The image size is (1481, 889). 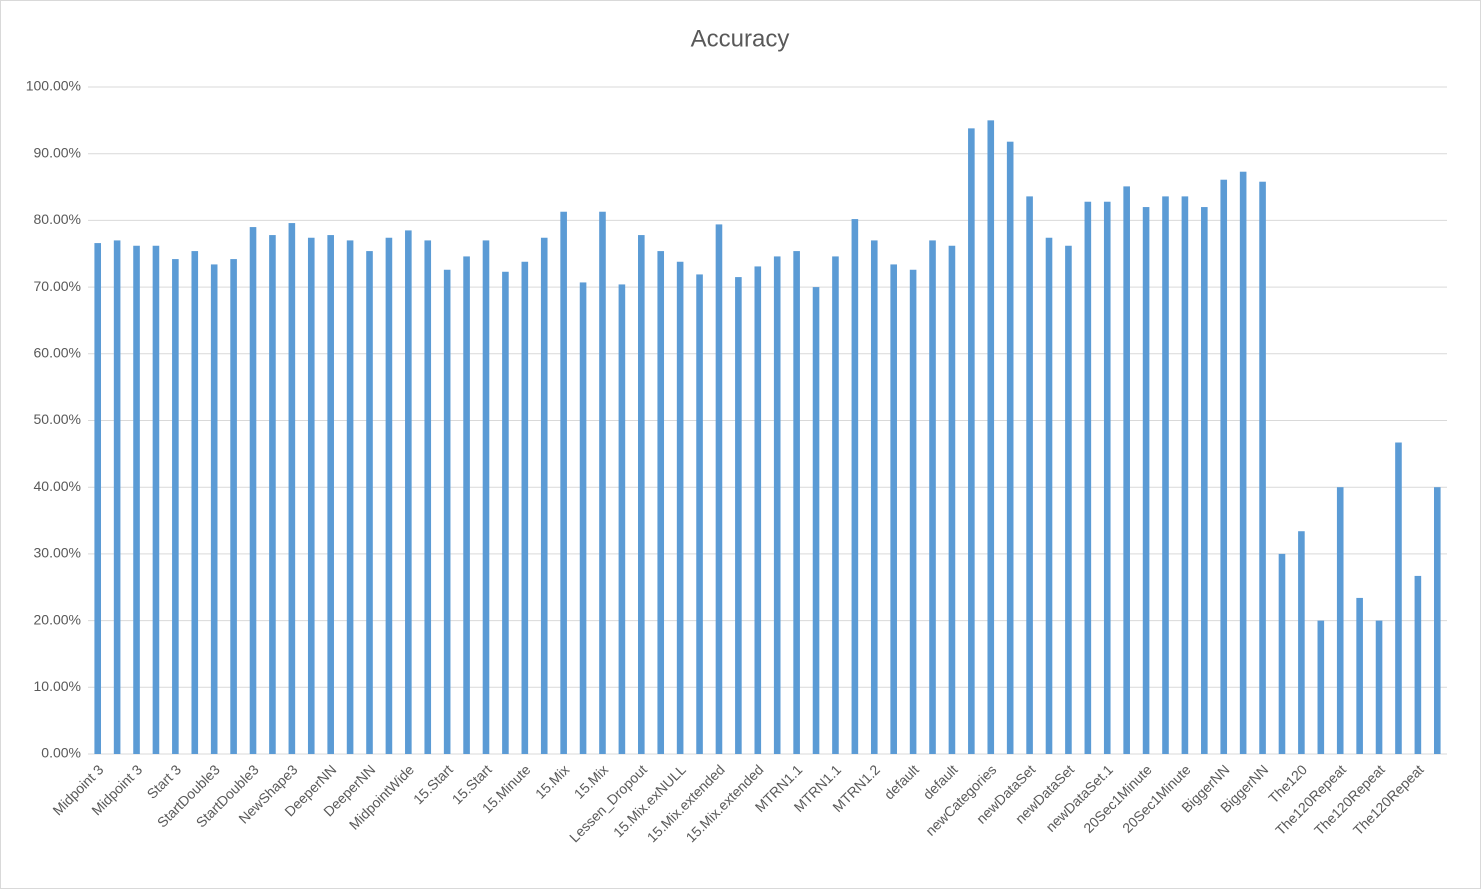 What do you see at coordinates (53, 86) in the screenshot?
I see `y-tick-label: 100.00%` at bounding box center [53, 86].